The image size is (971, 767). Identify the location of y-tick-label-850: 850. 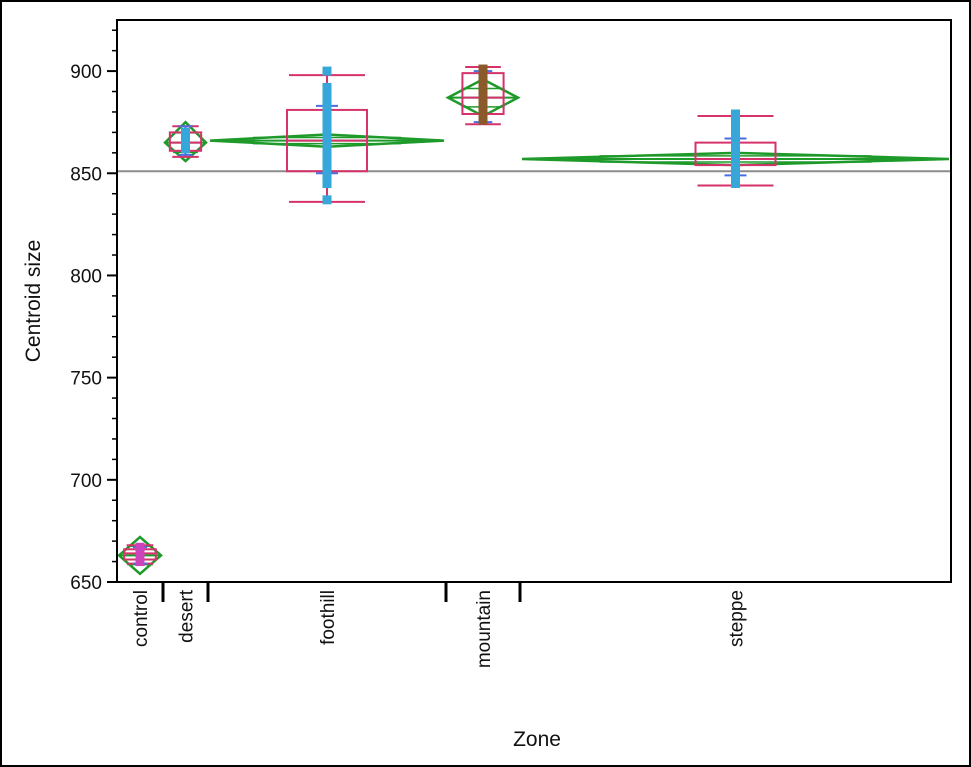
(86, 174).